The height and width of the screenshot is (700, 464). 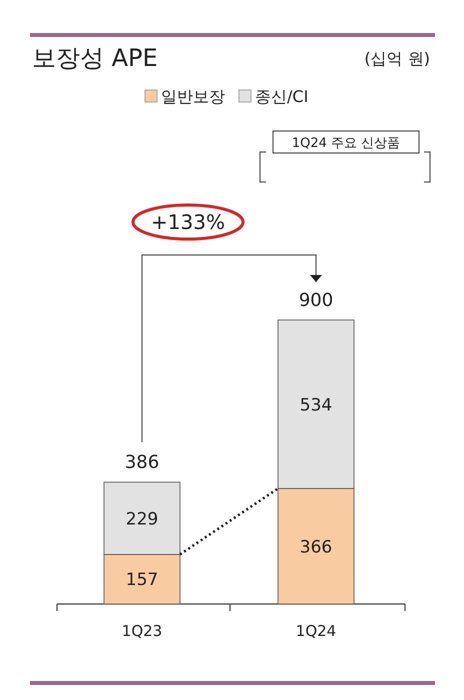 What do you see at coordinates (281, 96) in the screenshot?
I see `legend-label: 종신/CI` at bounding box center [281, 96].